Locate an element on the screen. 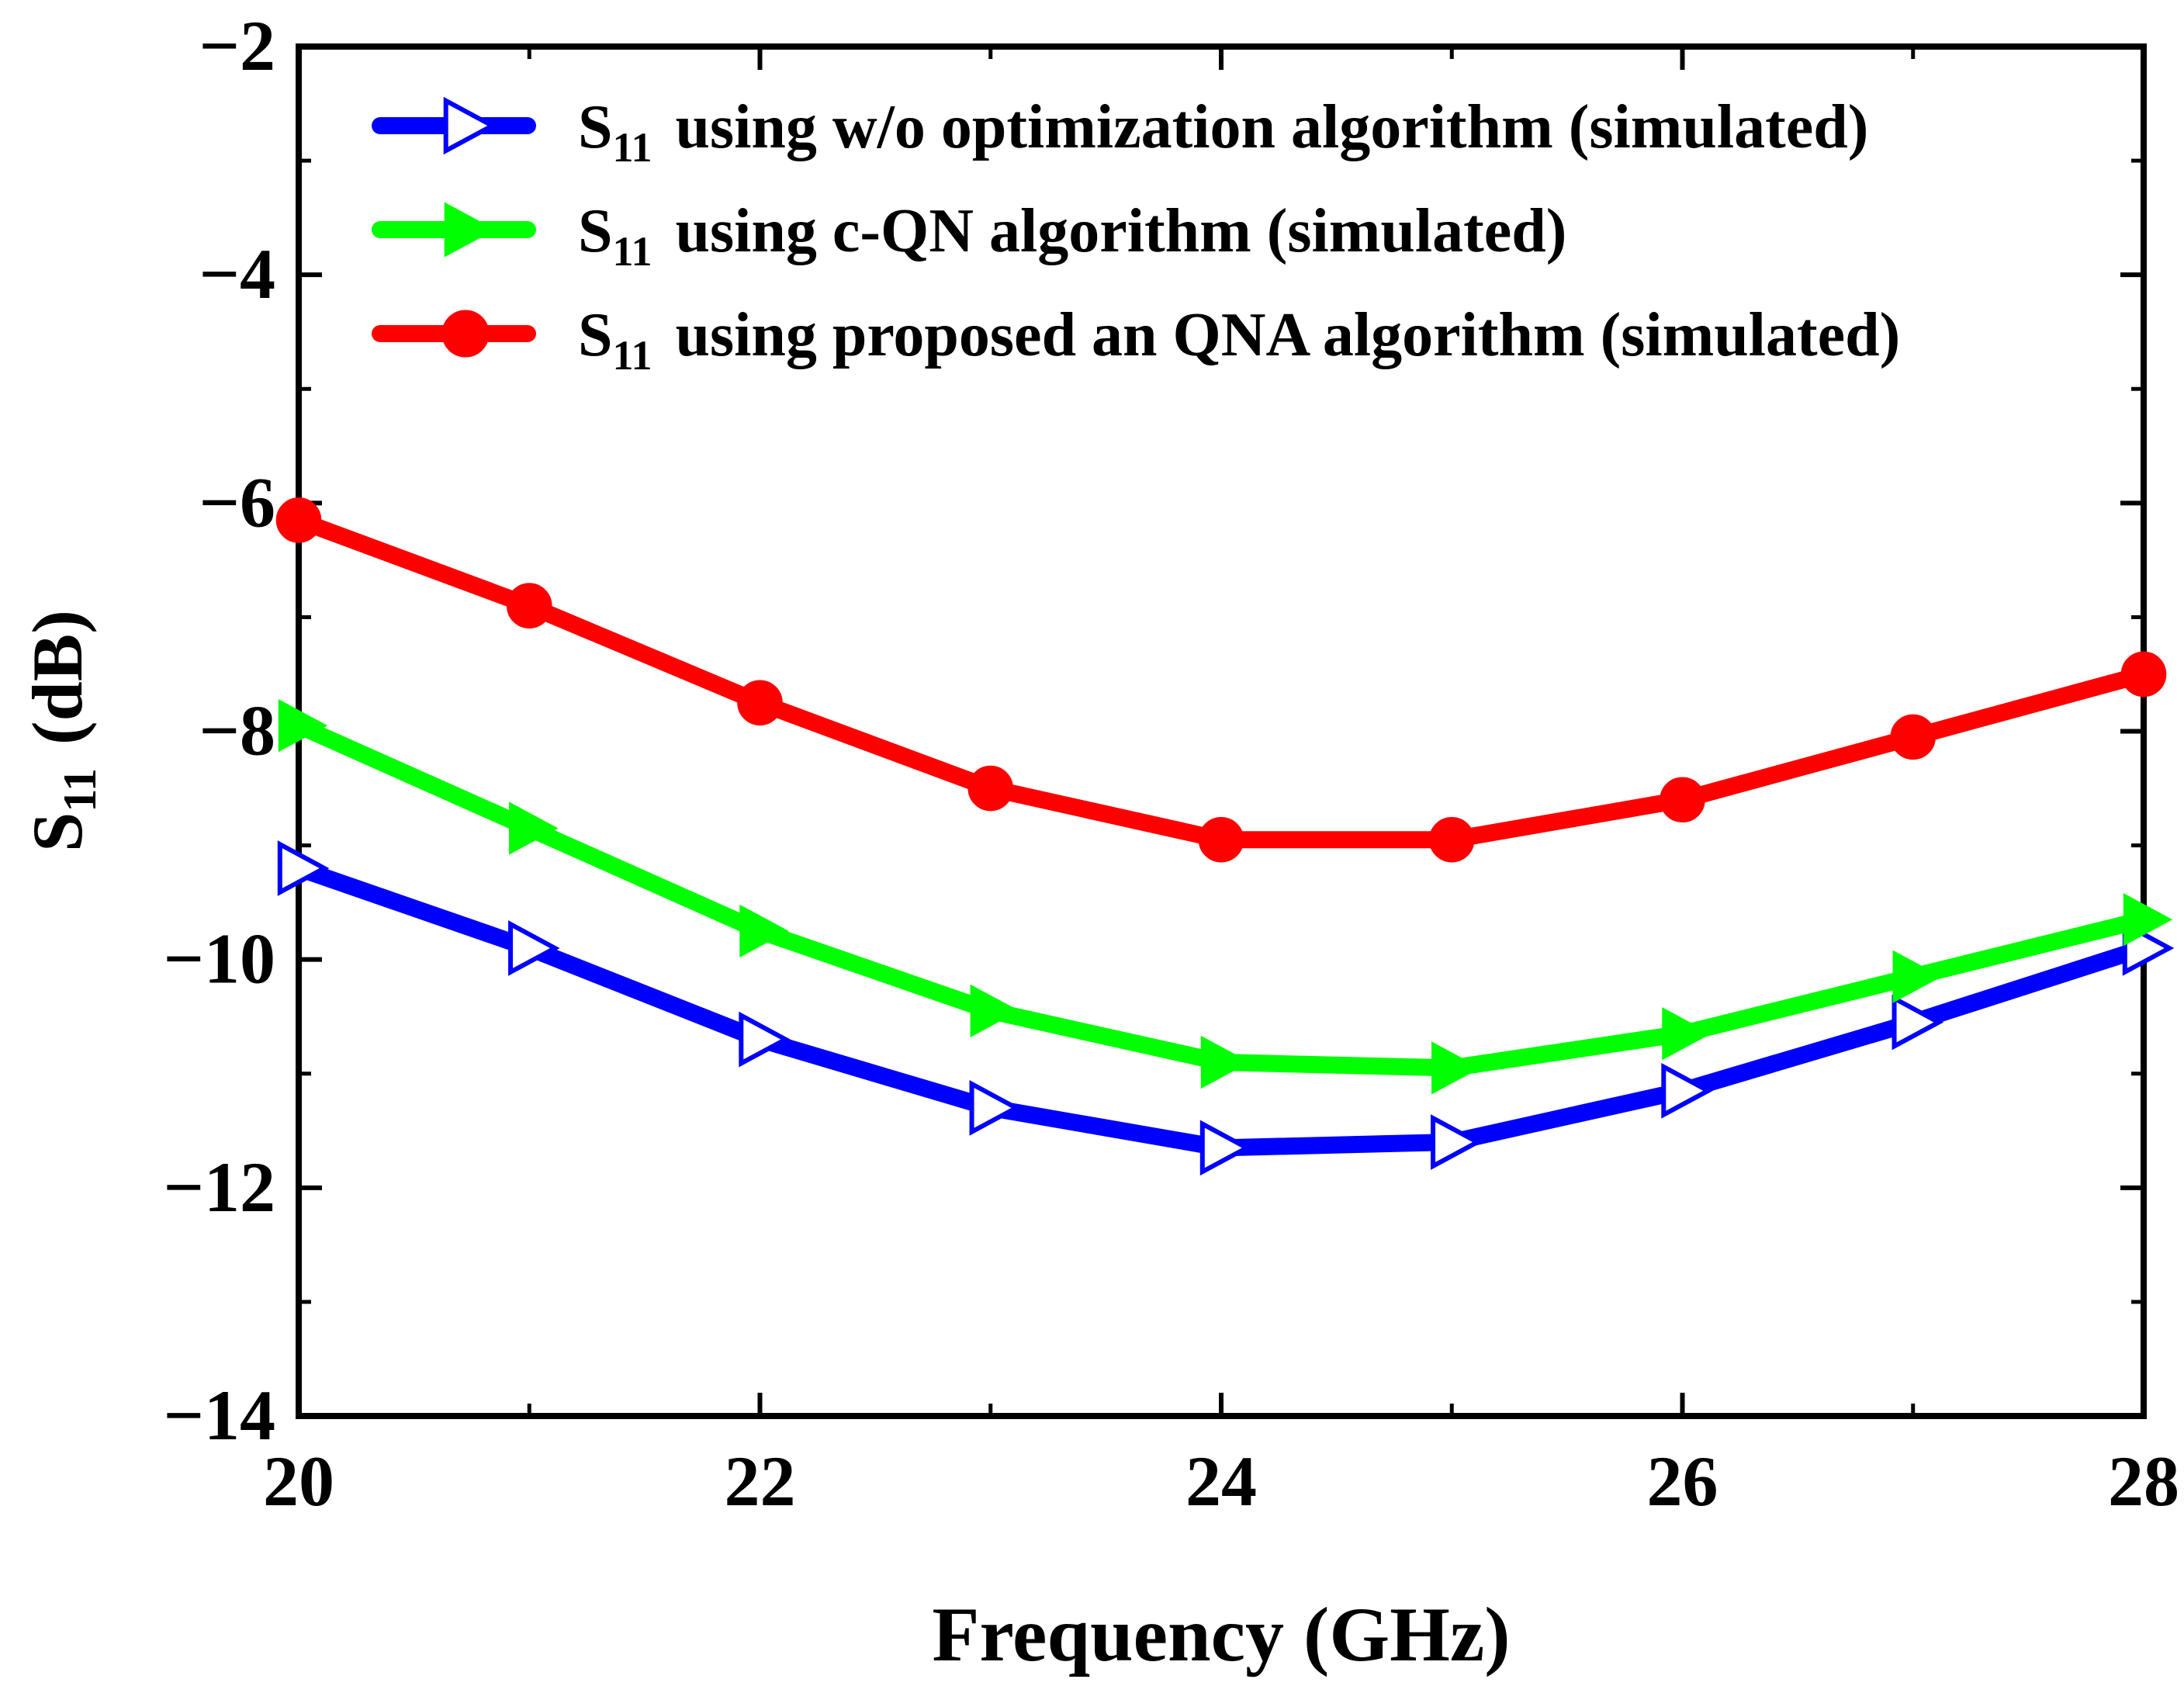 Image resolution: width=2184 pixels, height=1693 pixels. legend-label: S11 using c-QN algorithm (simulated) is located at coordinates (1072, 236).